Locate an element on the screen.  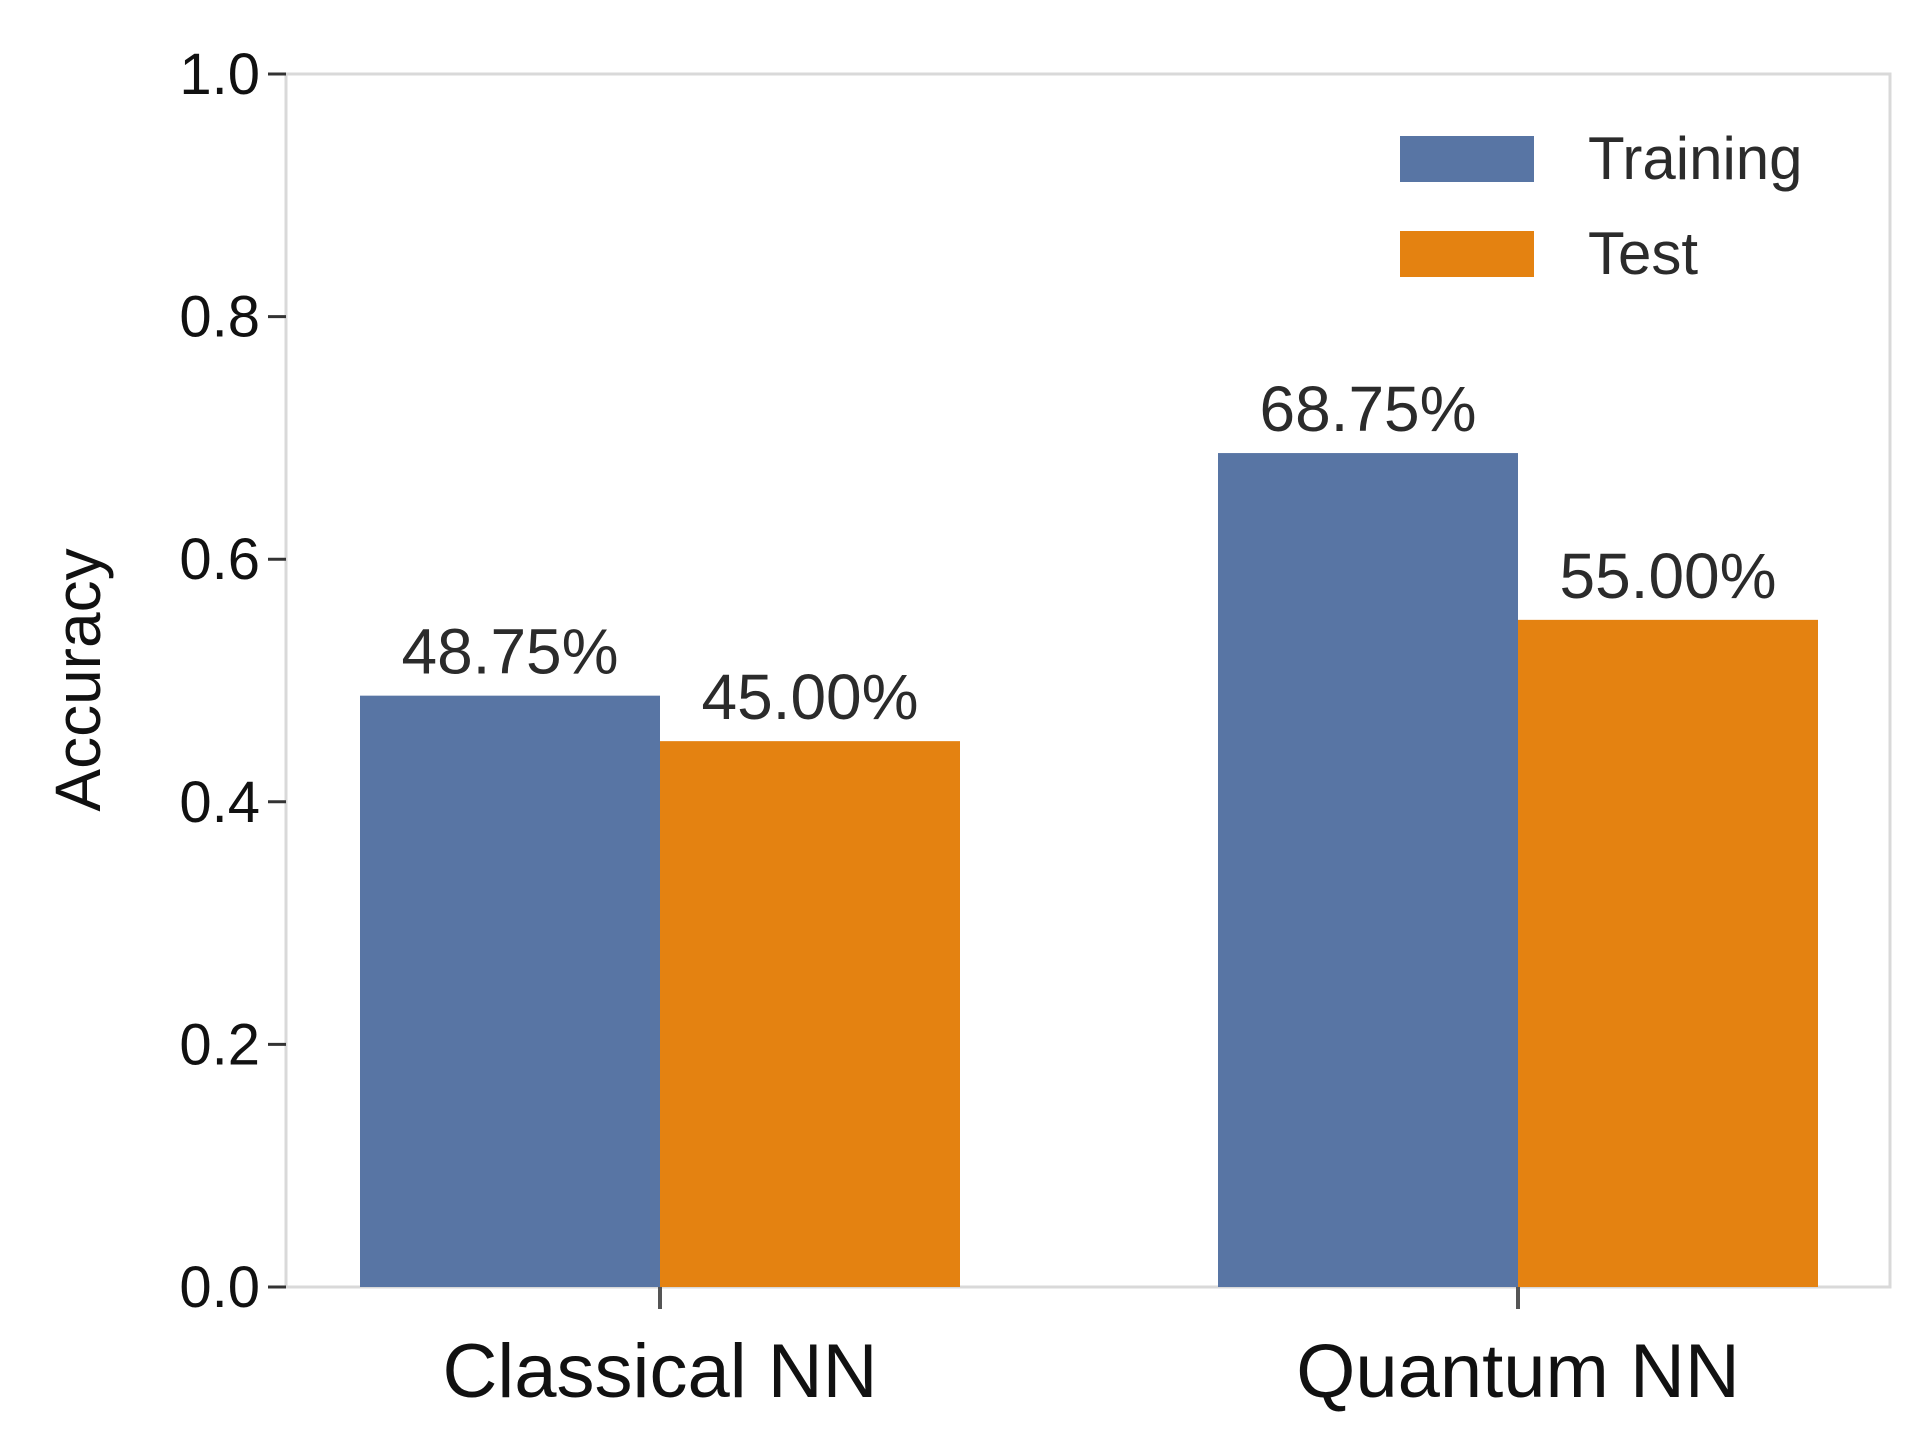
y-tick-label: 0.6 is located at coordinates (219, 559).